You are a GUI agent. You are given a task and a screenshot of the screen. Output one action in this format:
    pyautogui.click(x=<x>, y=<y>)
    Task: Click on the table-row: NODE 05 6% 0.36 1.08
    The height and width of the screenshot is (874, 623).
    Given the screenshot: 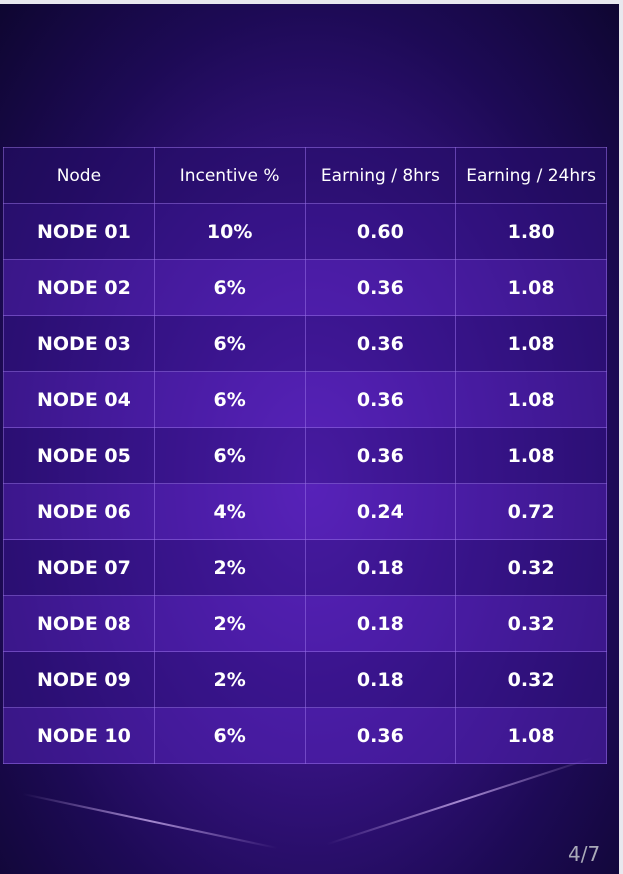 What is the action you would take?
    pyautogui.click(x=305, y=455)
    